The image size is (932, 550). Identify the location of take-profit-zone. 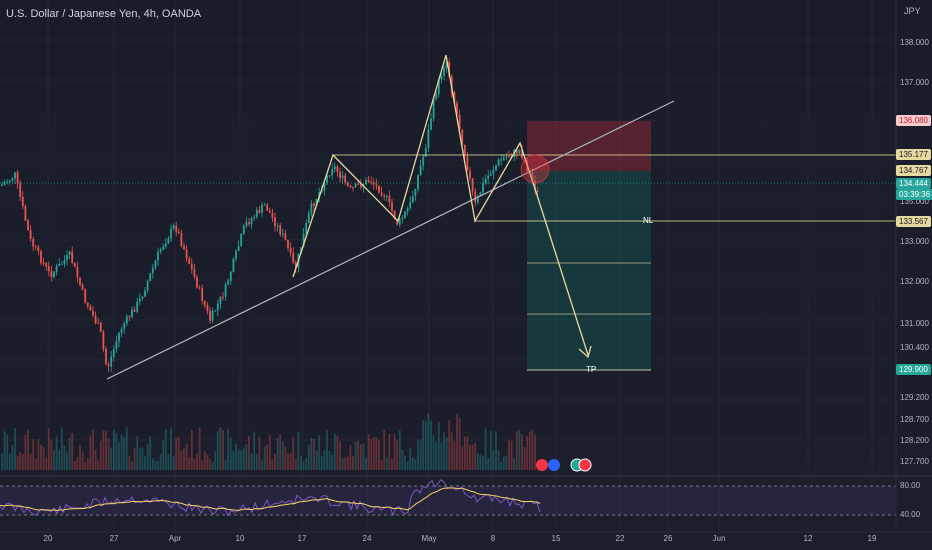
(589, 270).